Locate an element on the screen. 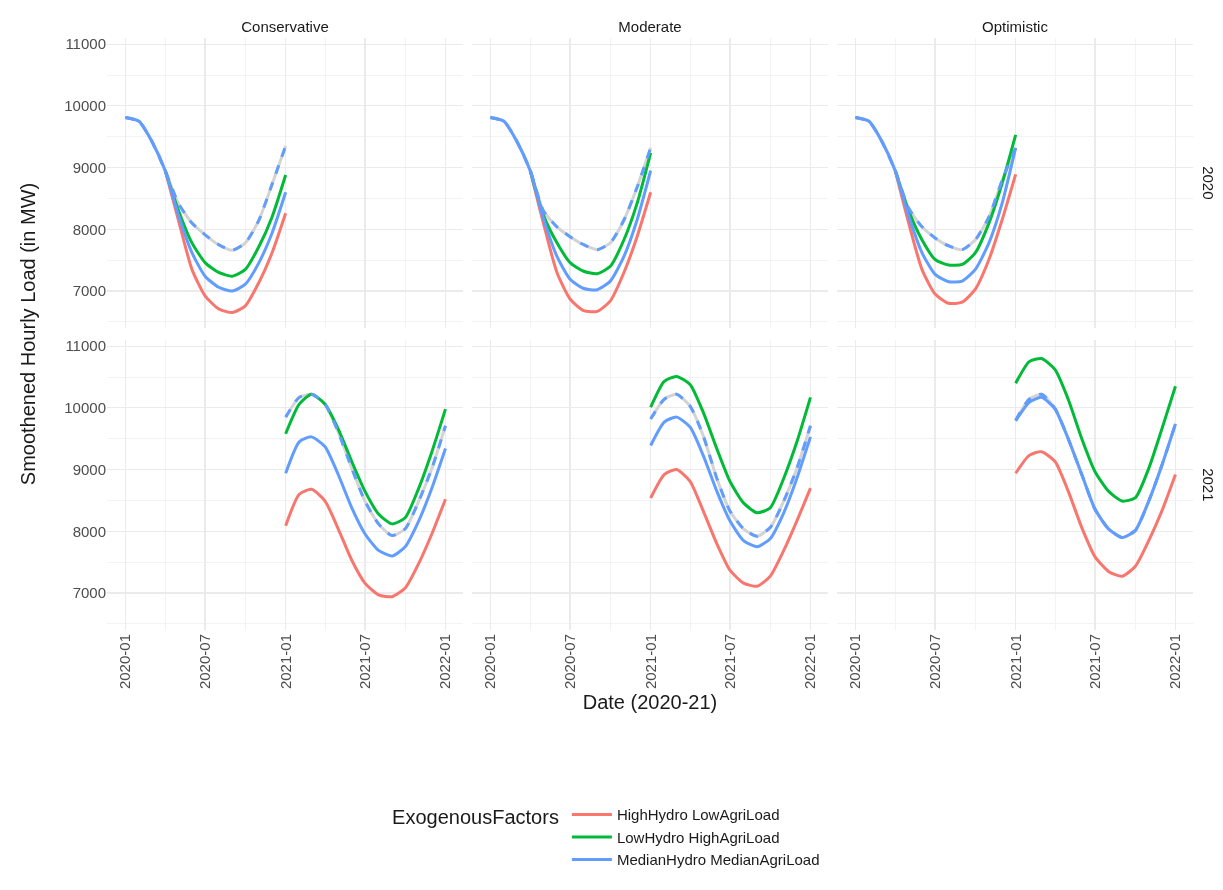 This screenshot has height=890, width=1223. text: 2021 is located at coordinates (1208, 485).